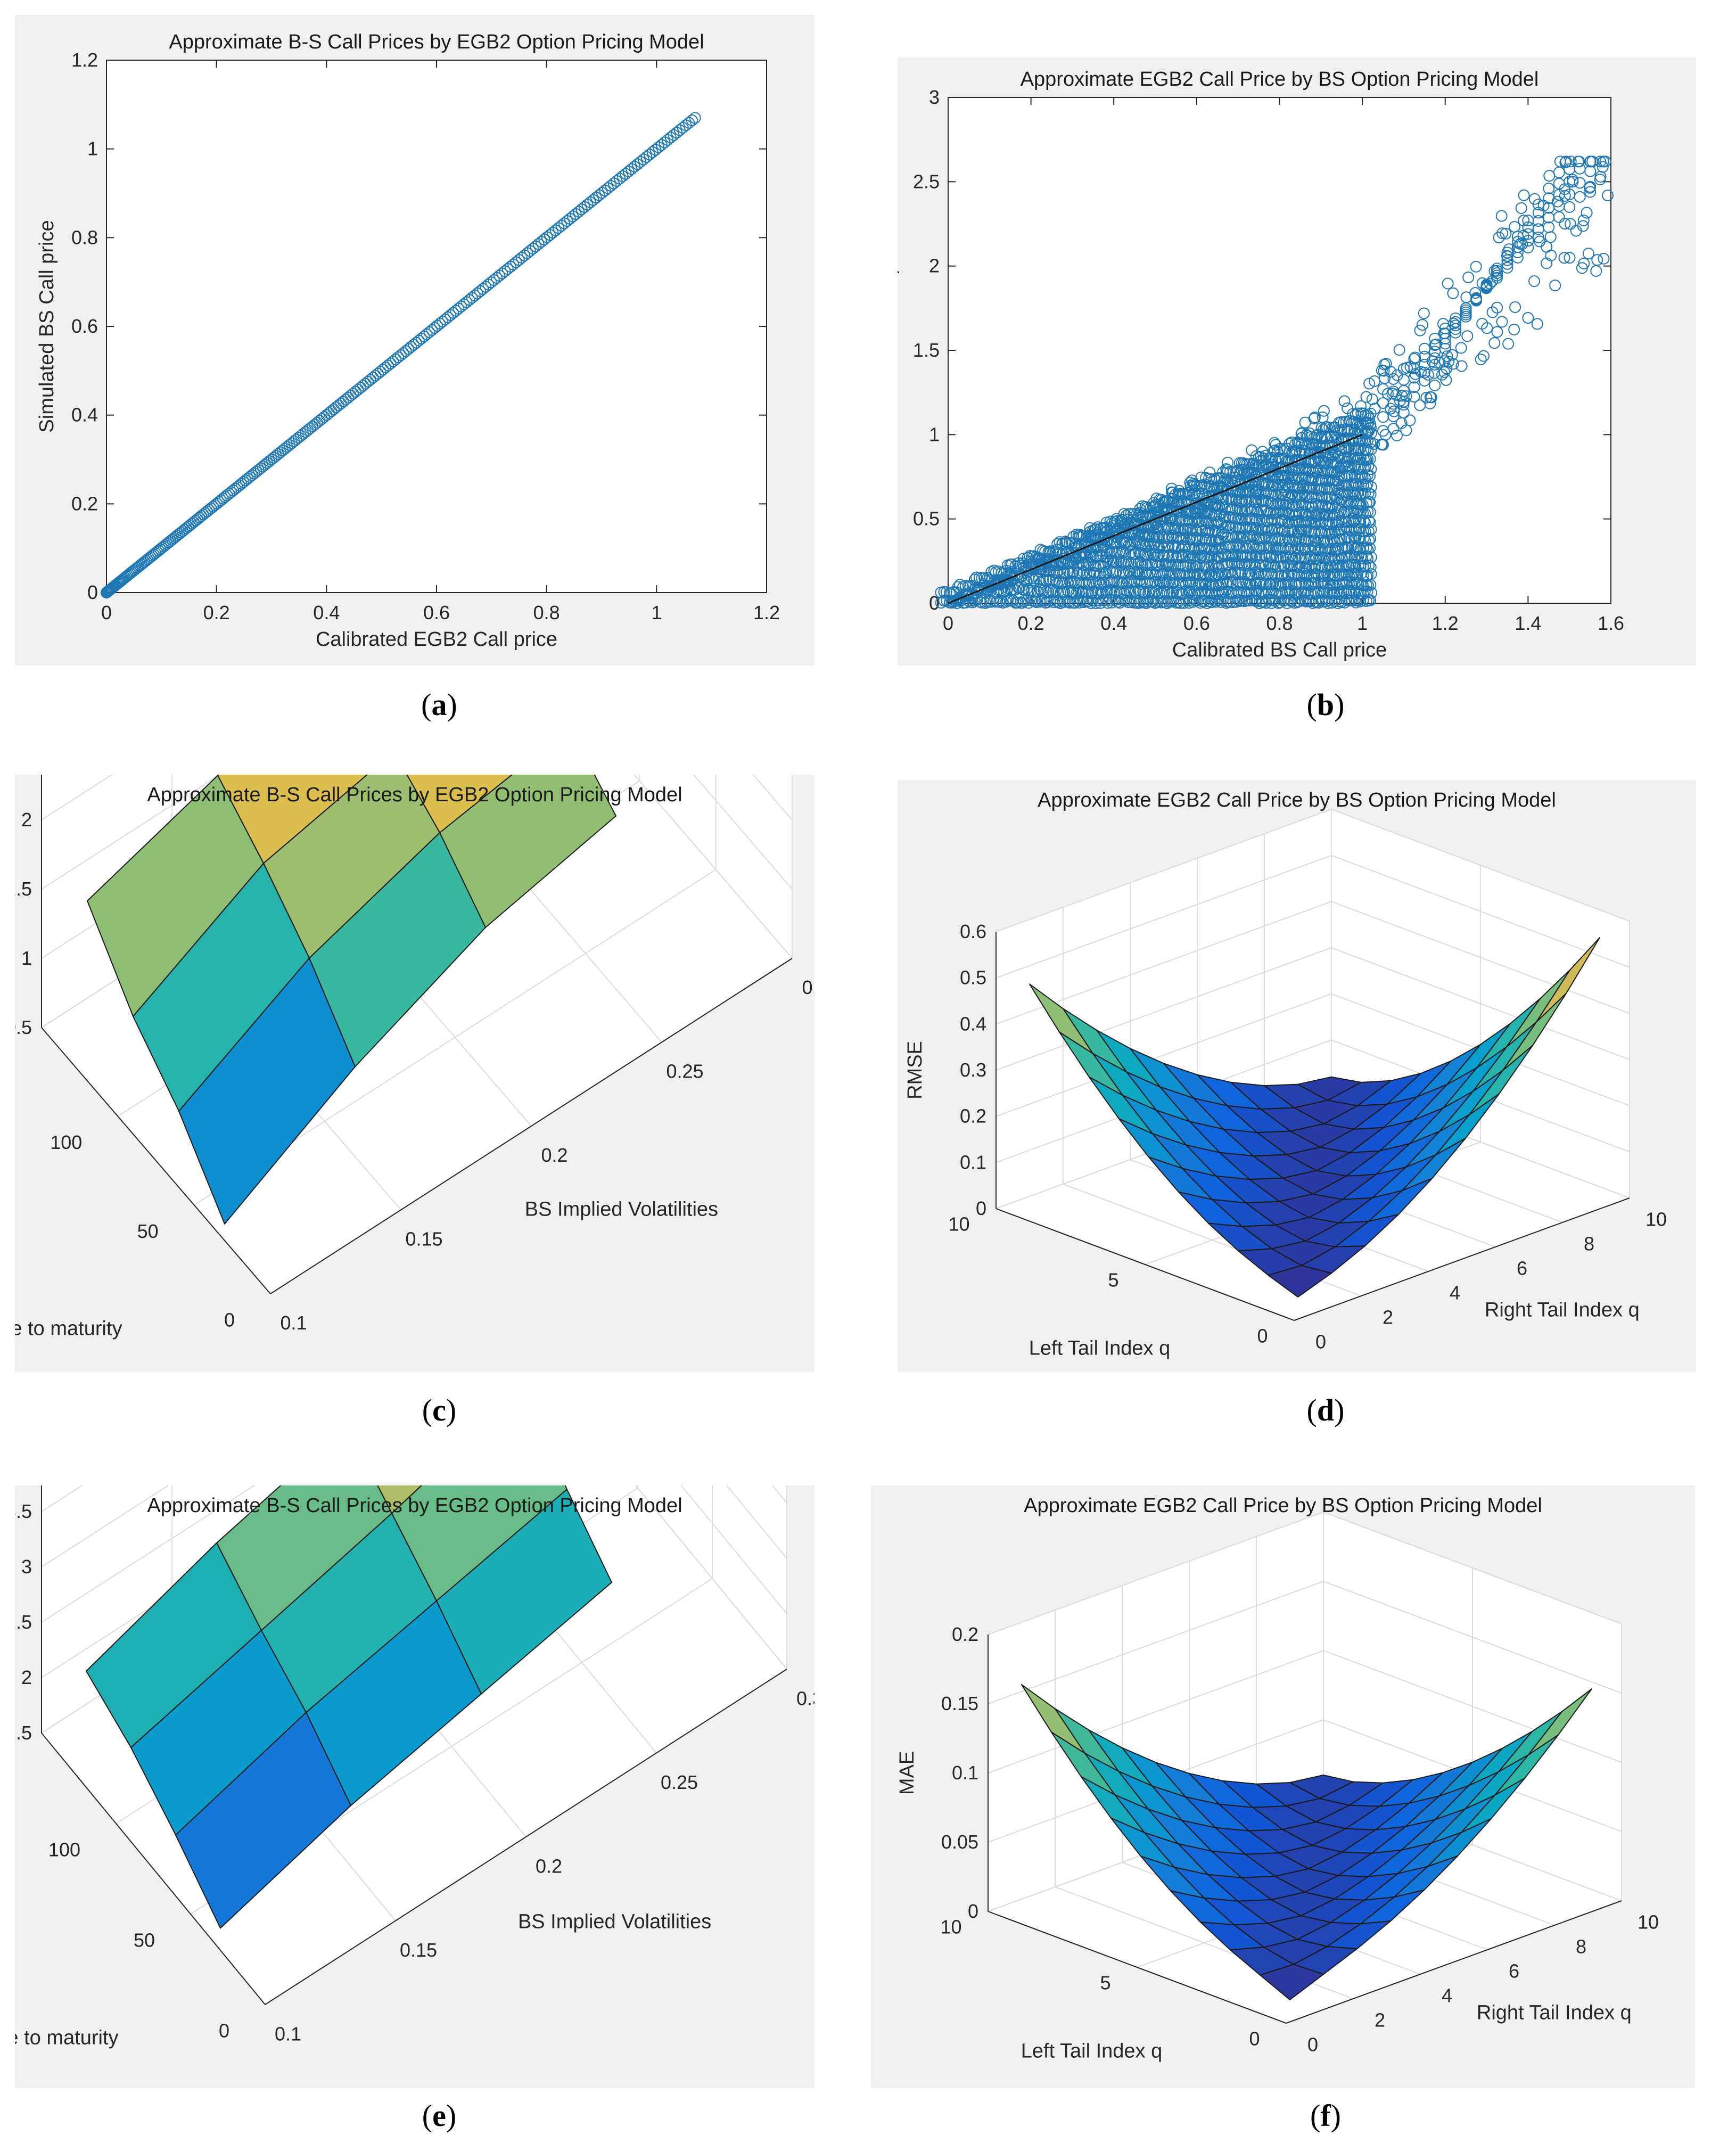  Describe the element at coordinates (326, 613) in the screenshot. I see `x-tick-label: 0.4` at that location.